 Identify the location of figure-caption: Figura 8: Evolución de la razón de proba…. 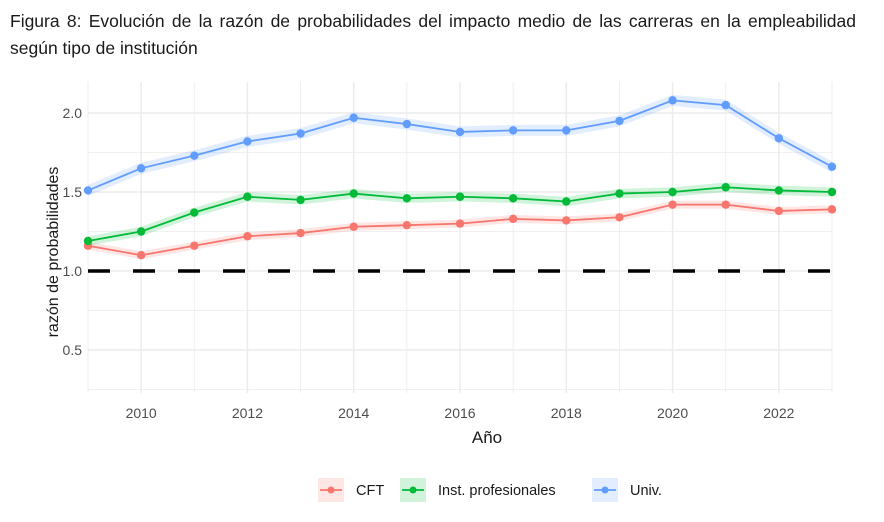
(433, 34).